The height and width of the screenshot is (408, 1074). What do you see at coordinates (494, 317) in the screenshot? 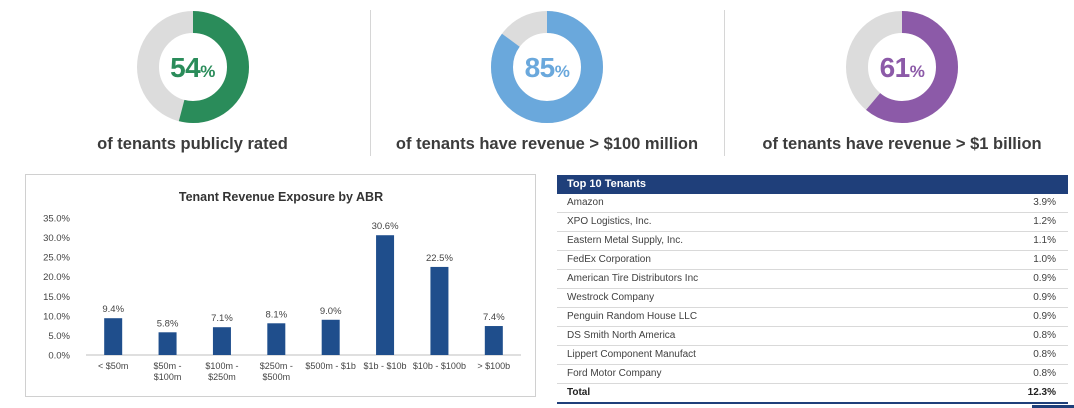
I see `bar-value-label: 7.4%` at bounding box center [494, 317].